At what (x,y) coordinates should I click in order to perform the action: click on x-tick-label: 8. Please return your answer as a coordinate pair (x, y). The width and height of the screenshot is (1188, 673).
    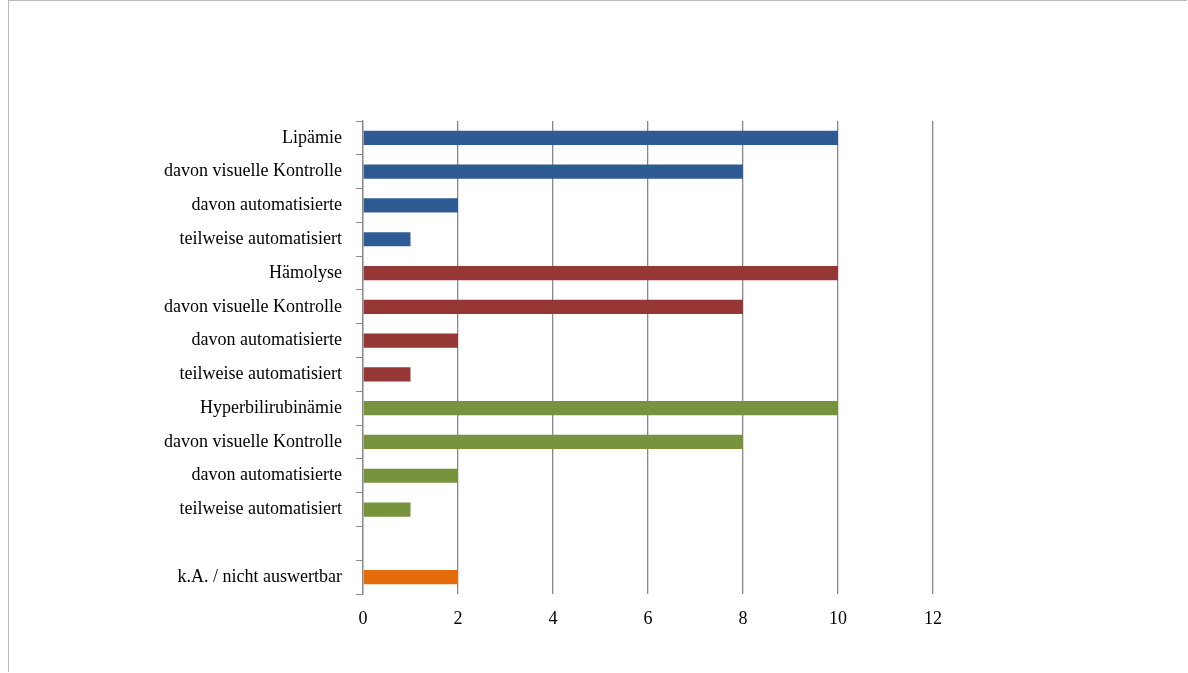
    Looking at the image, I should click on (743, 617).